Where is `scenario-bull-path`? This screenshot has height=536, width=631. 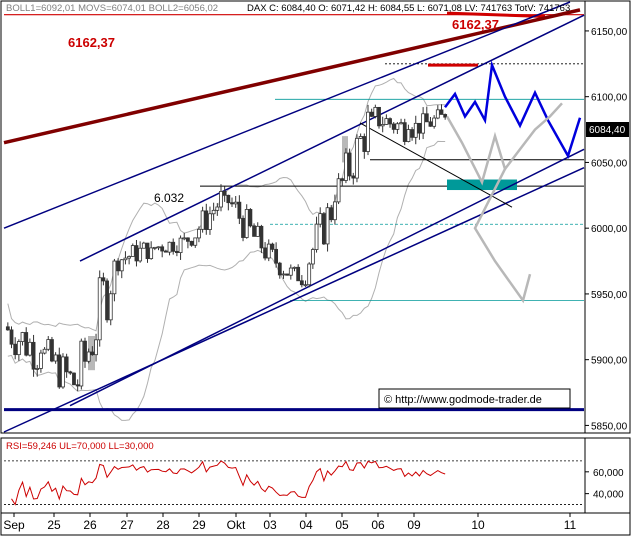
scenario-bull-path is located at coordinates (513, 110).